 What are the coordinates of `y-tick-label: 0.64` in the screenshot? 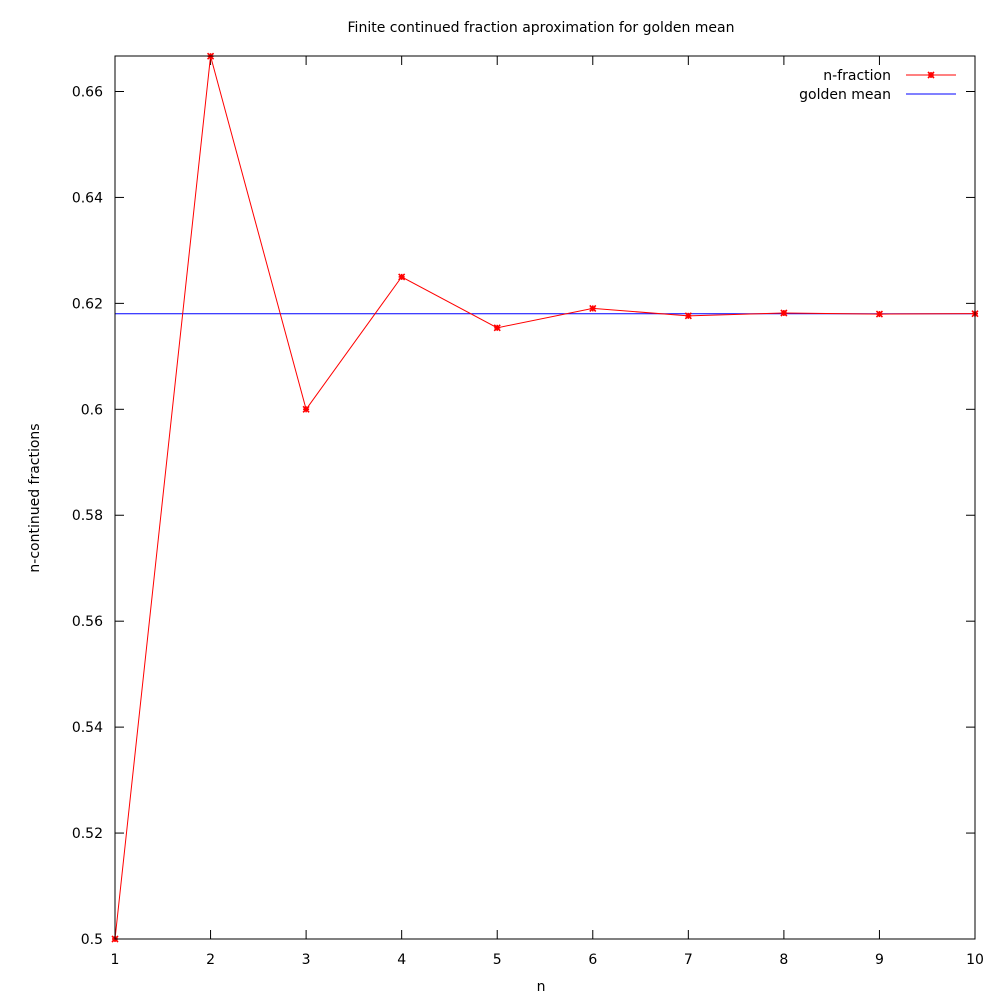 It's located at (87, 198).